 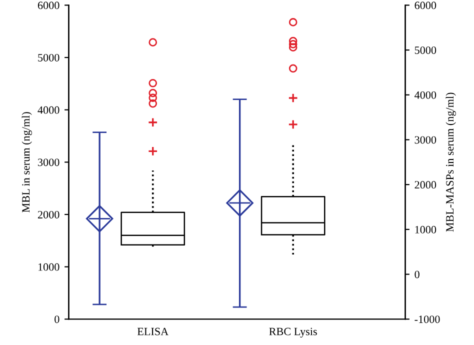 I want to click on y-tick-label: 3000, so click(x=49, y=162).